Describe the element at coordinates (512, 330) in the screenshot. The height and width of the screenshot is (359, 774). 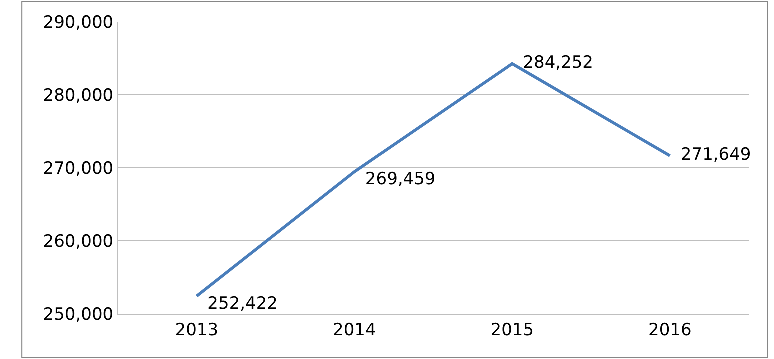
I see `x-tick-label: 2015` at that location.